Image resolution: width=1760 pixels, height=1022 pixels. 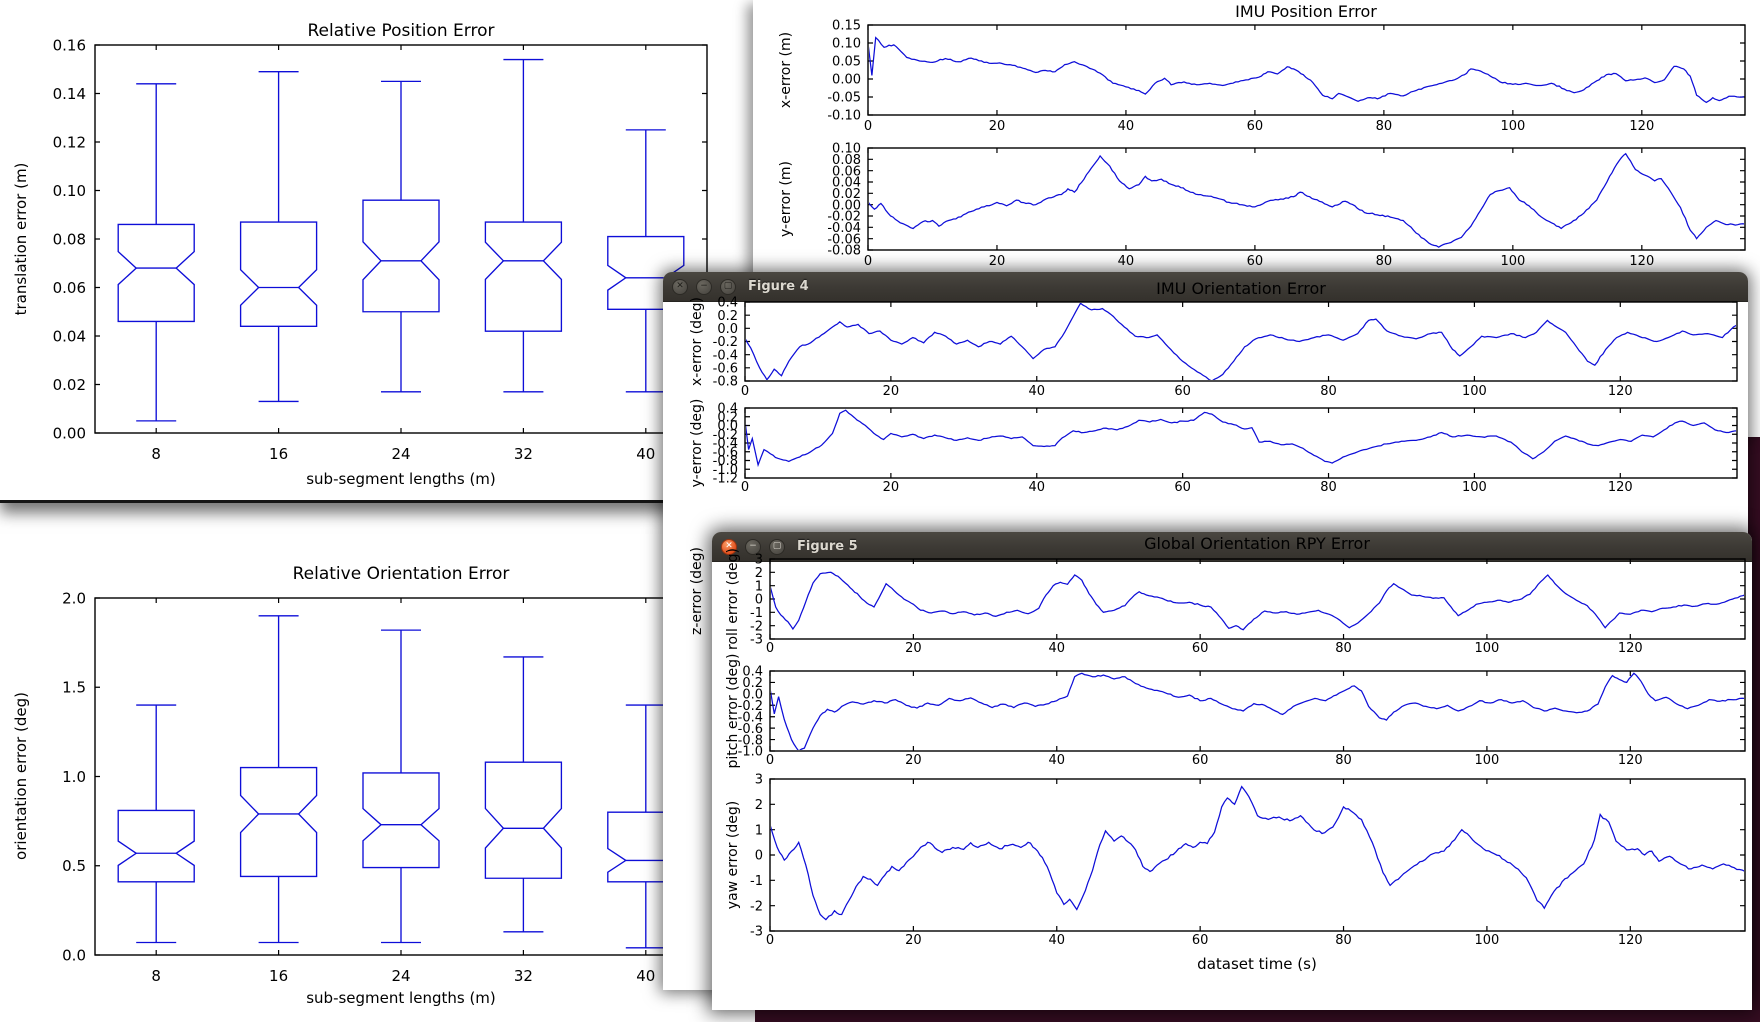 I want to click on plot-title: IMU Position Error, so click(x=1306, y=11).